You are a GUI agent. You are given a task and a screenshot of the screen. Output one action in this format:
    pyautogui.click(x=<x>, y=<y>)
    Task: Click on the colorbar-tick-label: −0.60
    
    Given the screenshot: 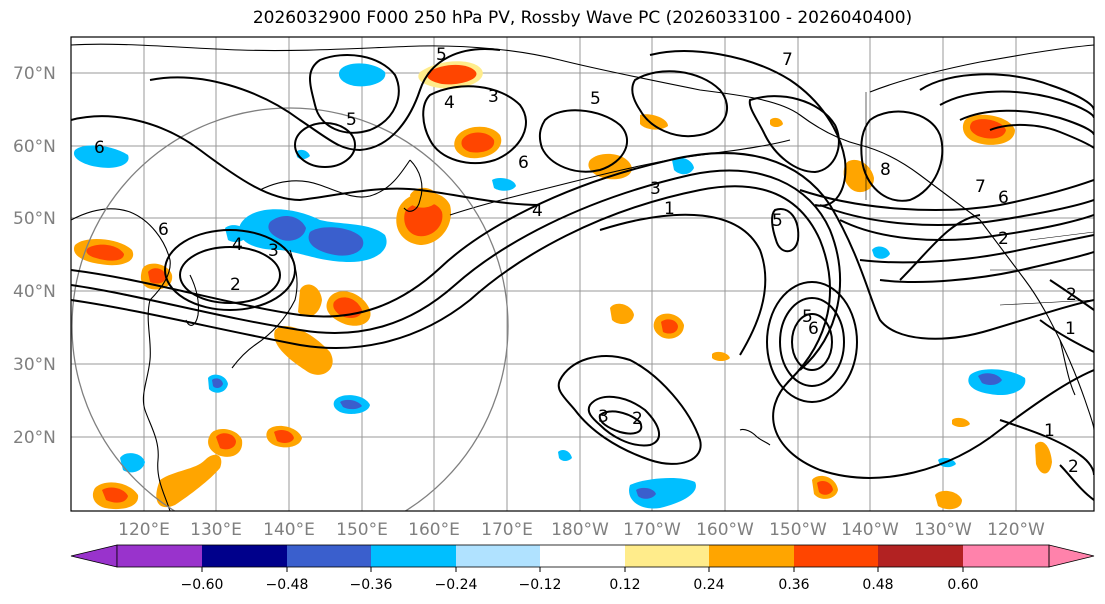 What is the action you would take?
    pyautogui.click(x=202, y=585)
    